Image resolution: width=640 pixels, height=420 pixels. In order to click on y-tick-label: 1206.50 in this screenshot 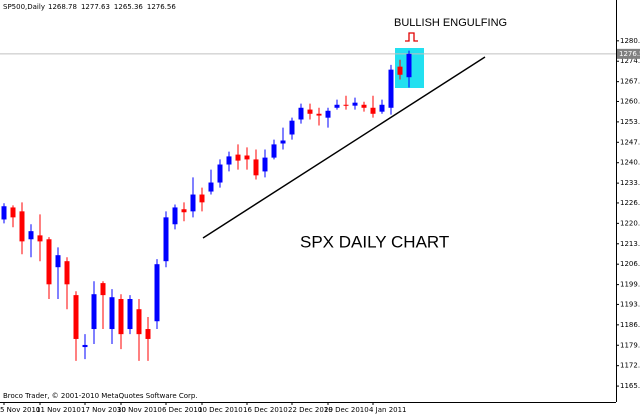, I will do `click(630, 264)`.